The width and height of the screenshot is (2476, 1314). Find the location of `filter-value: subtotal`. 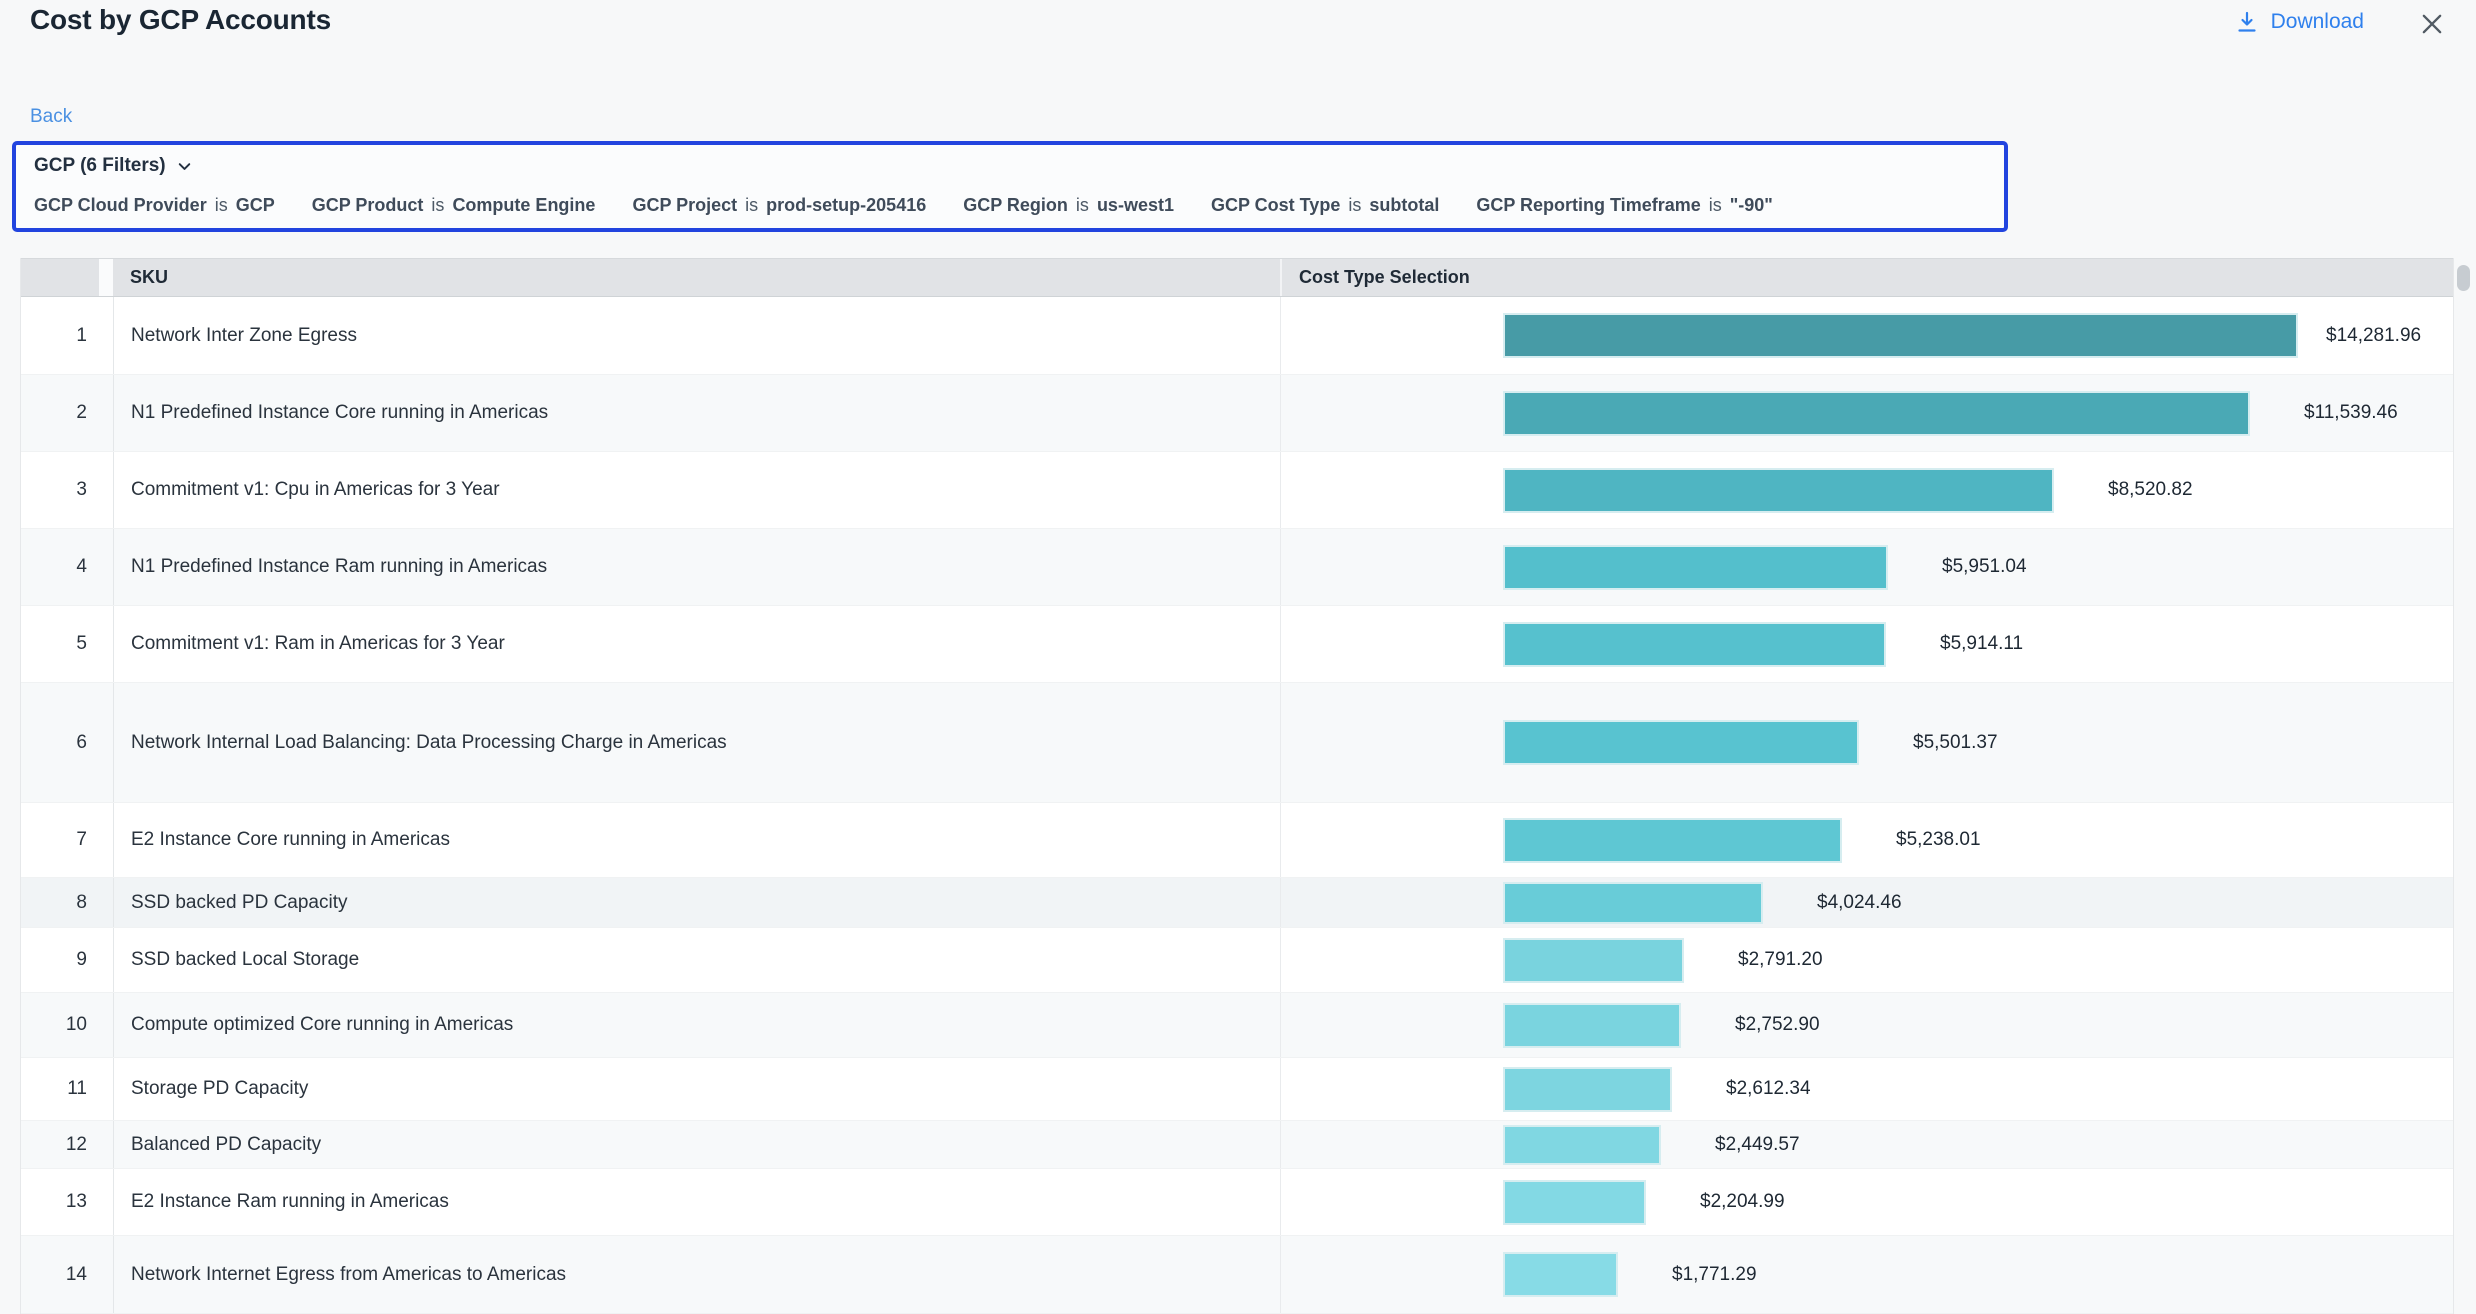

filter-value: subtotal is located at coordinates (1404, 205).